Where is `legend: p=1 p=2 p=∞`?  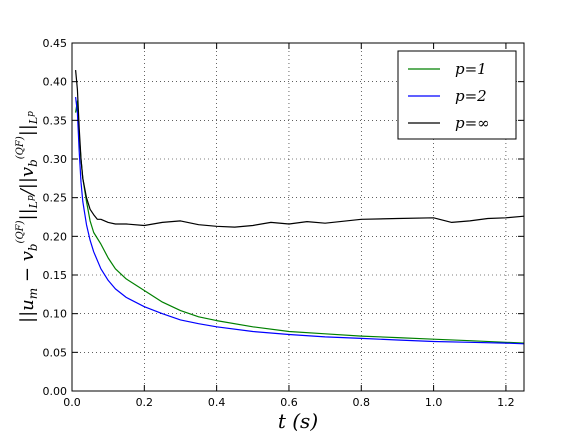 legend: p=1 p=2 p=∞ is located at coordinates (457, 95).